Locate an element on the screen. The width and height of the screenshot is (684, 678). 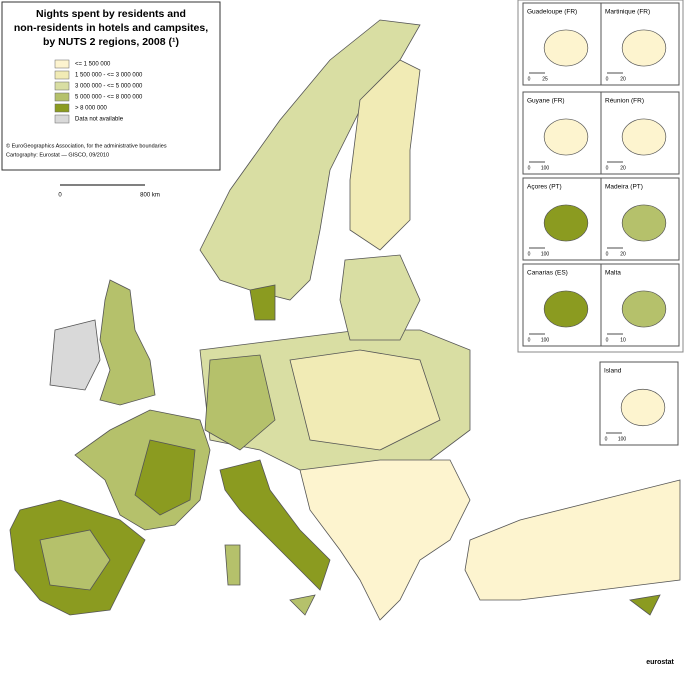
legend-label: Data not available is located at coordinates (99, 120).